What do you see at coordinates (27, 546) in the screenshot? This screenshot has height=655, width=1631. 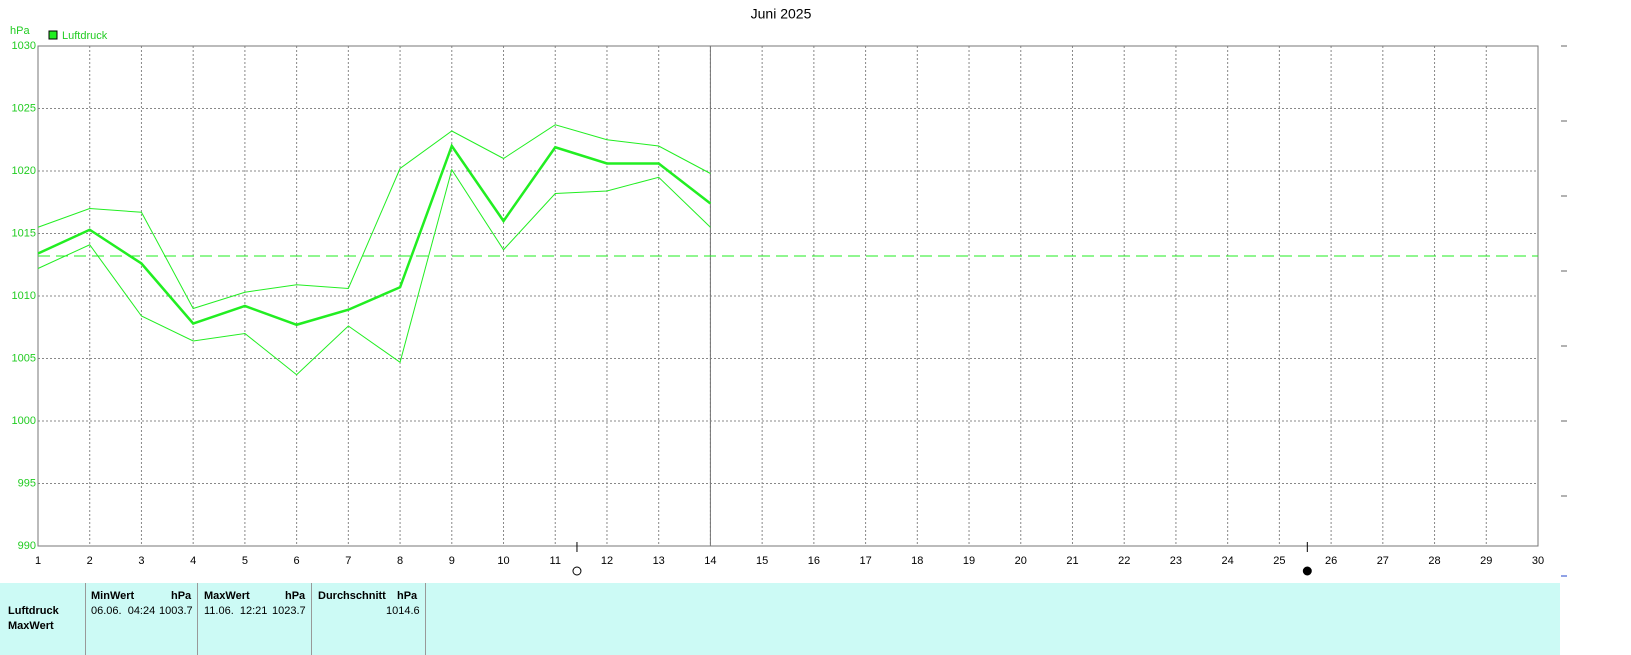 I see `y-tick-label: 990` at bounding box center [27, 546].